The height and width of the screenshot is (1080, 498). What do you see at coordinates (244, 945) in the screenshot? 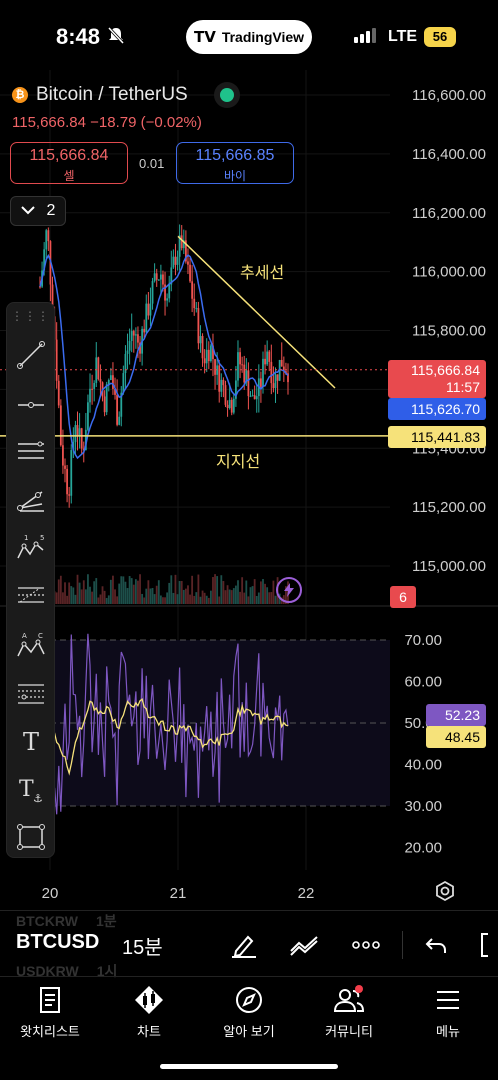
I see `drawing-pen-icon` at bounding box center [244, 945].